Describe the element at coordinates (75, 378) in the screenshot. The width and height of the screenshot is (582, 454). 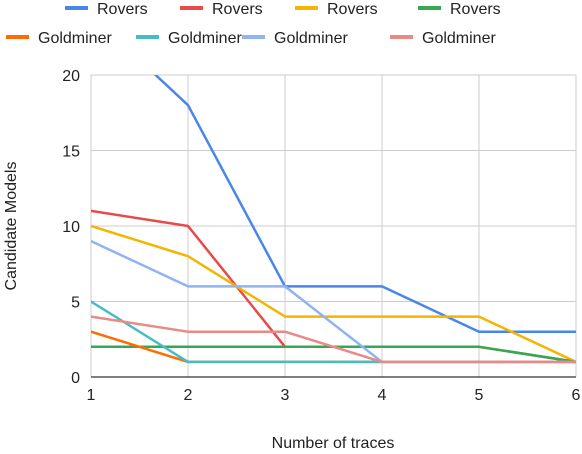
I see `y-tick-label: 0` at that location.